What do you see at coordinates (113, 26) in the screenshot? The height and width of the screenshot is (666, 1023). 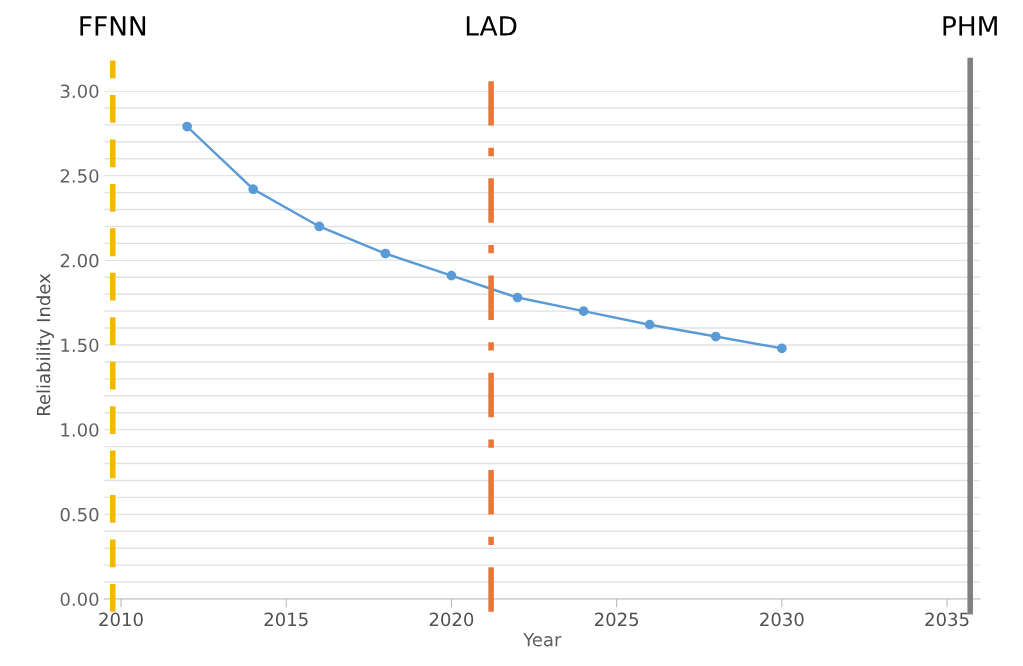 I see `ref-line-label: FFNN` at bounding box center [113, 26].